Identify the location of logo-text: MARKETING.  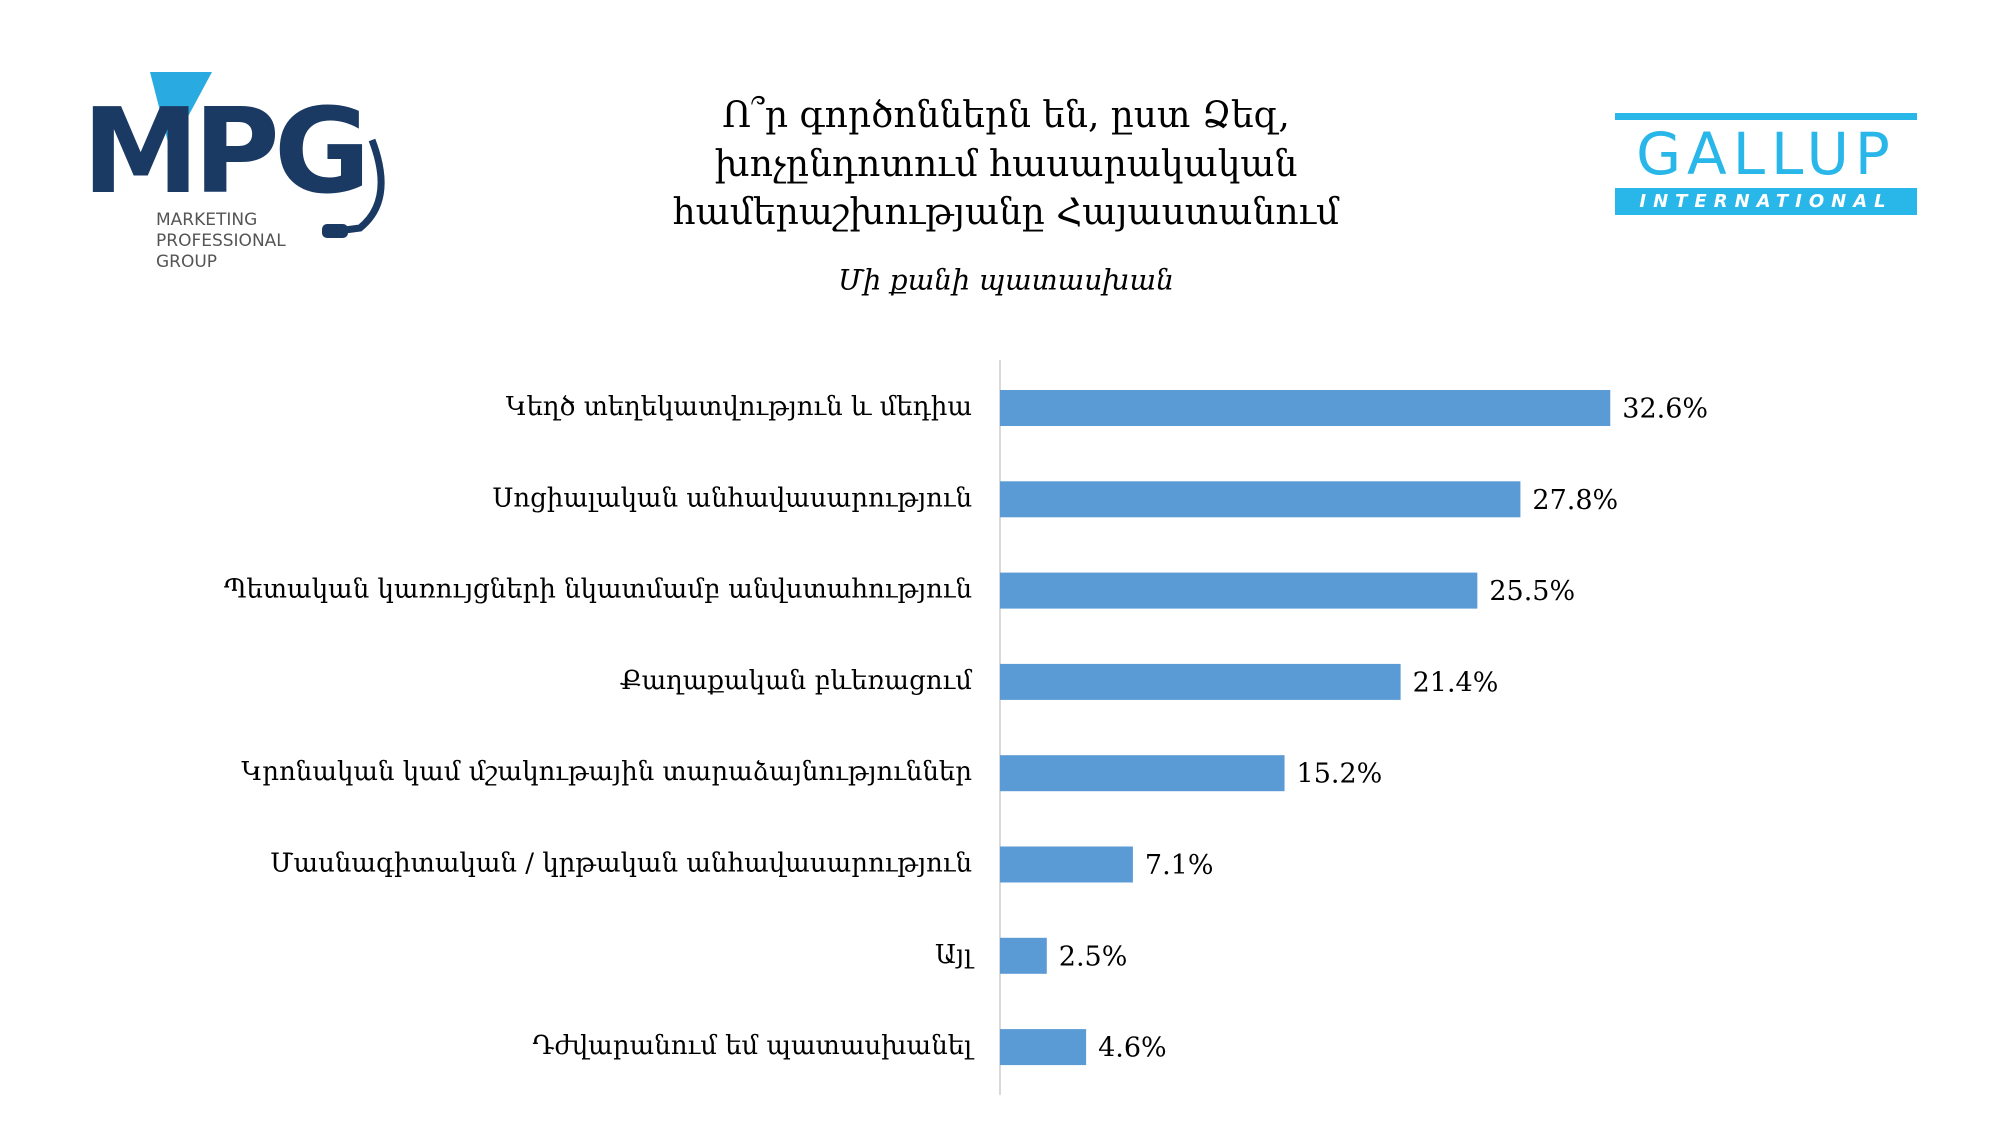
(206, 220).